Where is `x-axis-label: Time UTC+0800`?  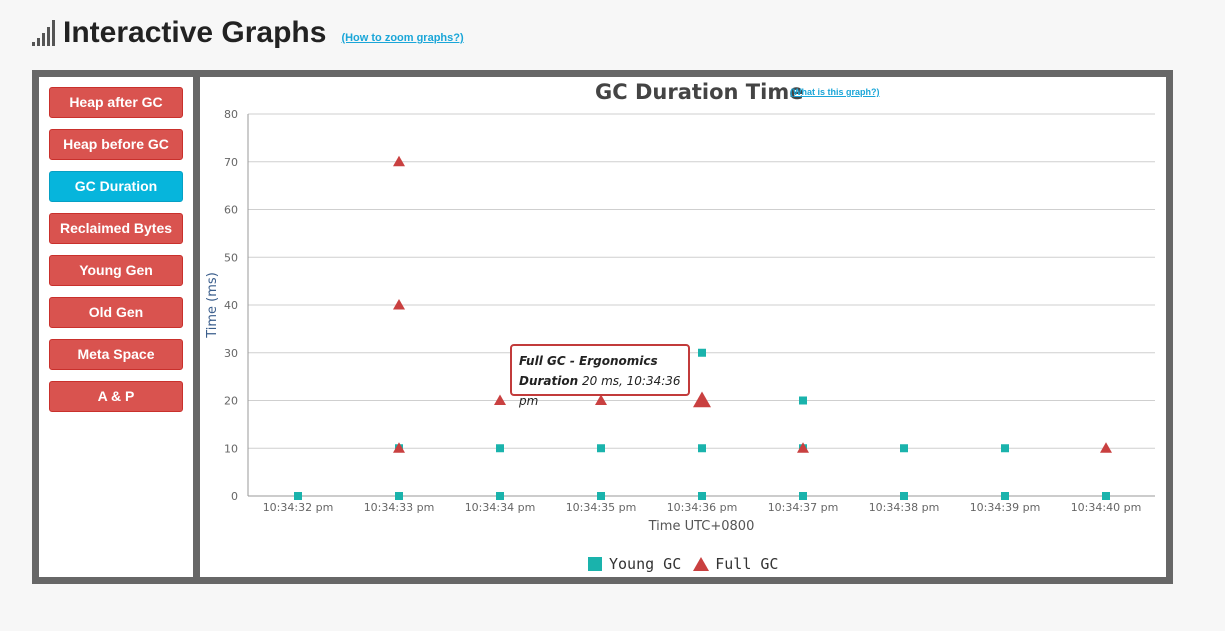
x-axis-label: Time UTC+0800 is located at coordinates (701, 526).